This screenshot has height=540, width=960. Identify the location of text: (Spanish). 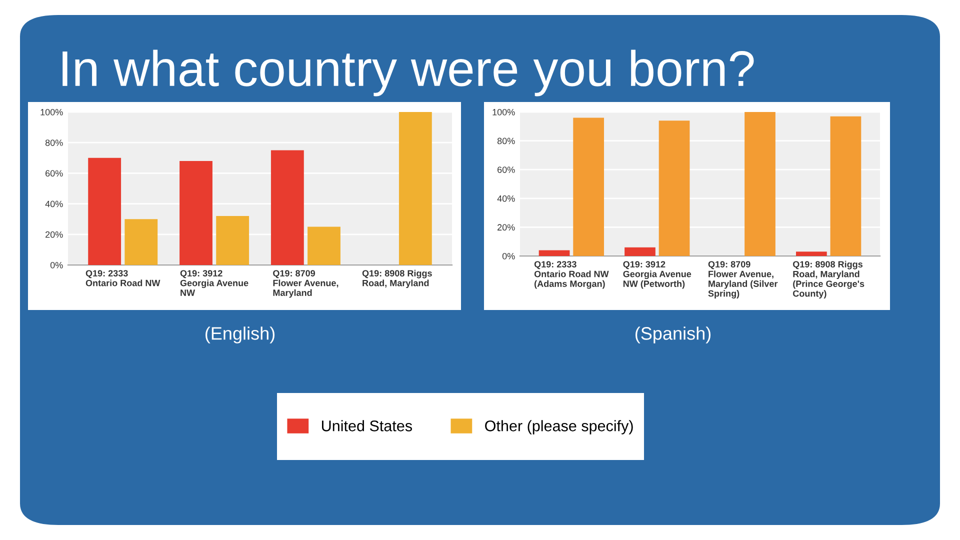
(673, 335).